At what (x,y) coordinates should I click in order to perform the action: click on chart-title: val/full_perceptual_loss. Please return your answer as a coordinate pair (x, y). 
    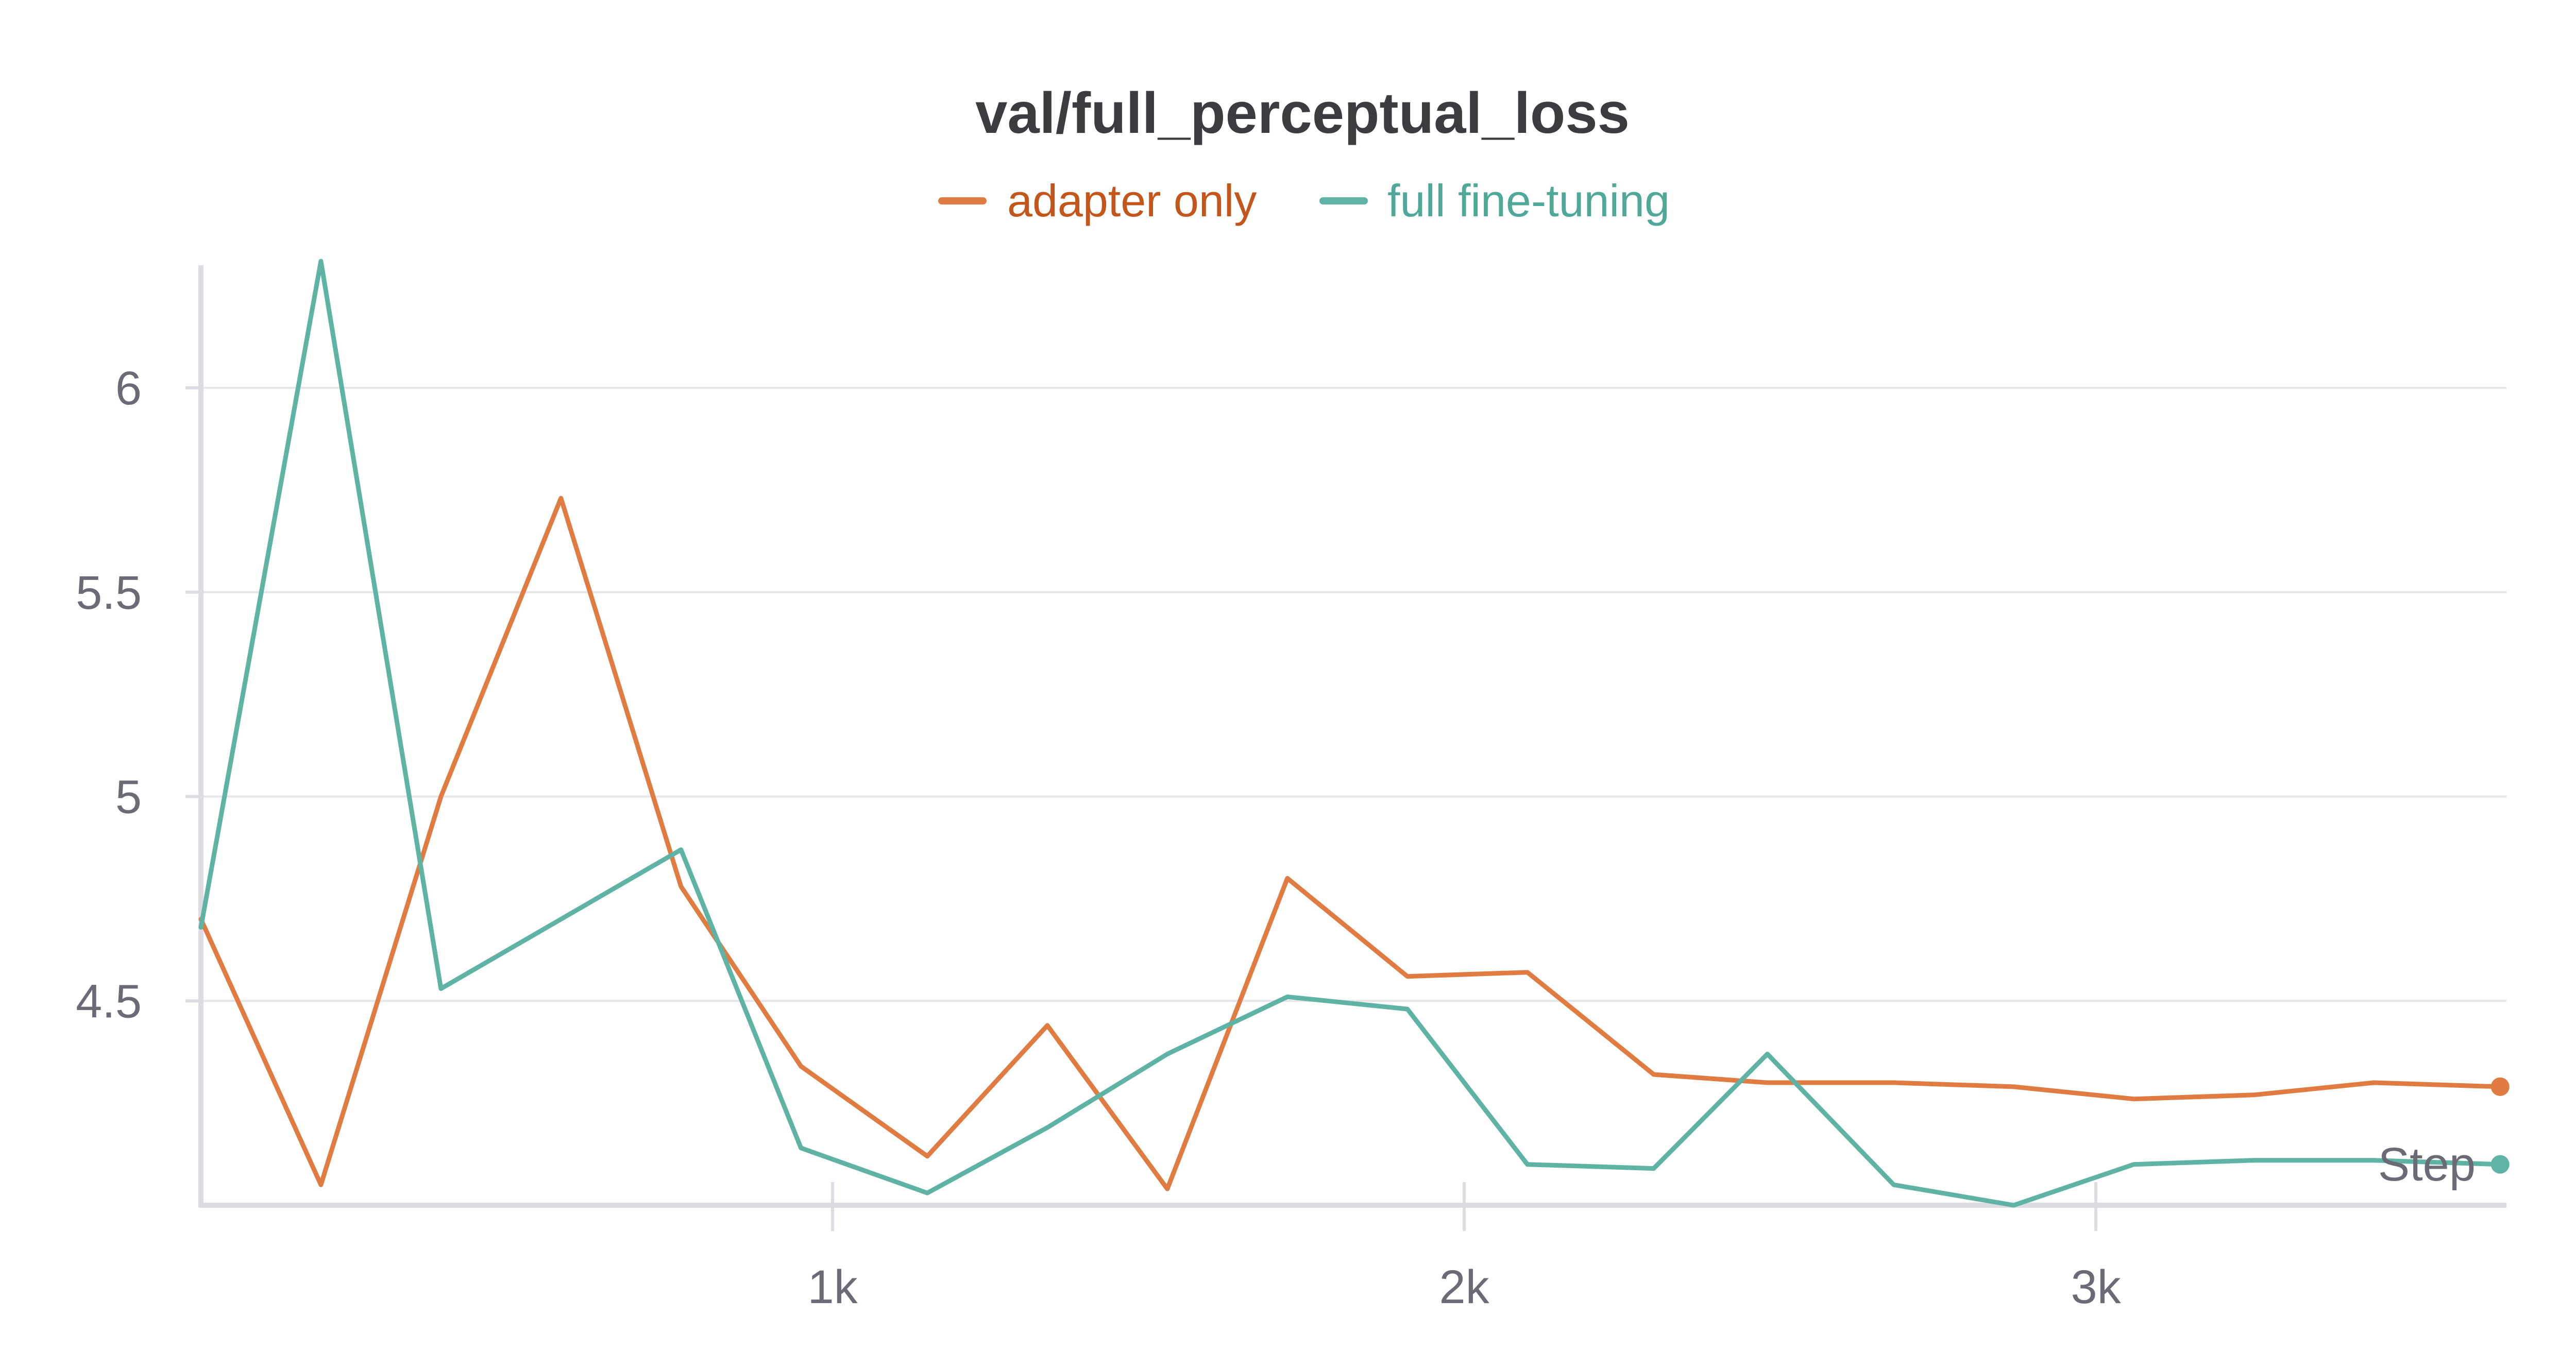
    Looking at the image, I should click on (1302, 113).